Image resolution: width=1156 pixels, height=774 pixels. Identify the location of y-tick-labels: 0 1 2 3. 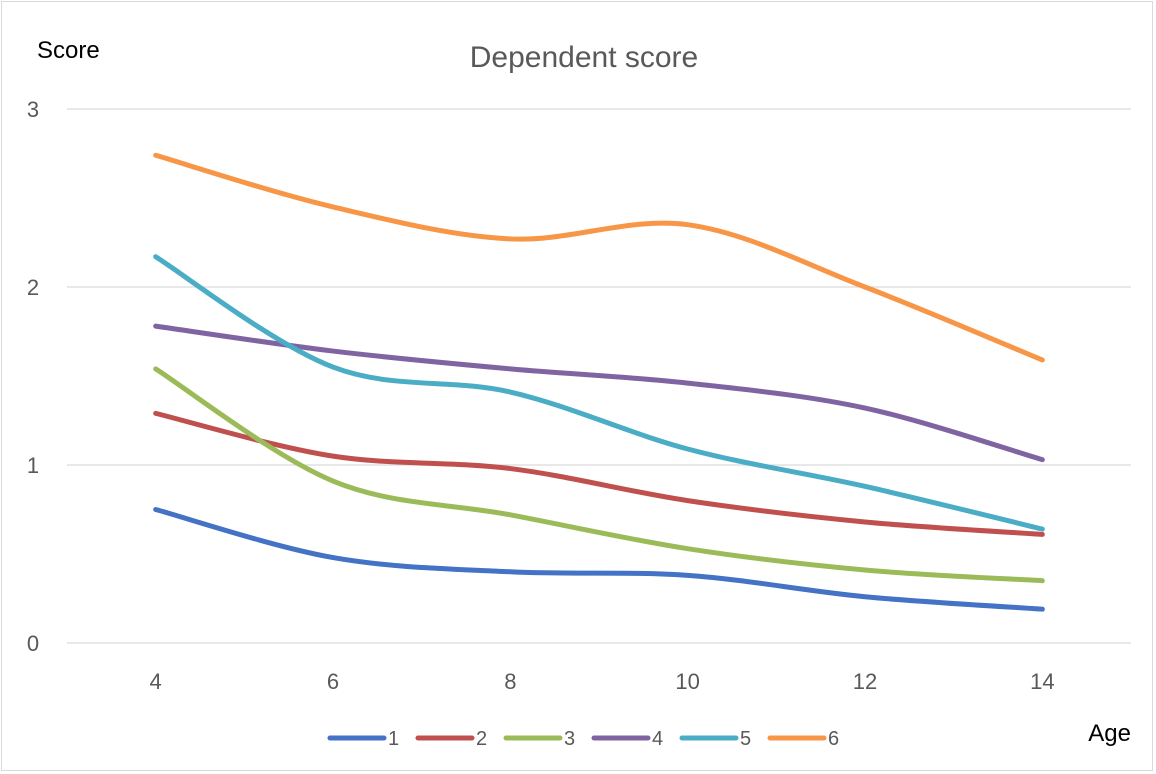
(33, 376).